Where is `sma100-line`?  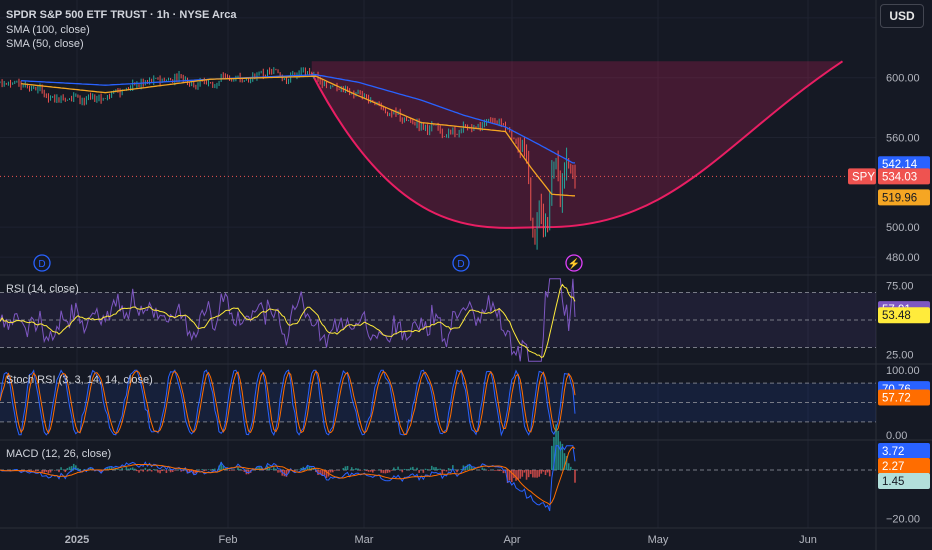
sma100-line is located at coordinates (298, 119).